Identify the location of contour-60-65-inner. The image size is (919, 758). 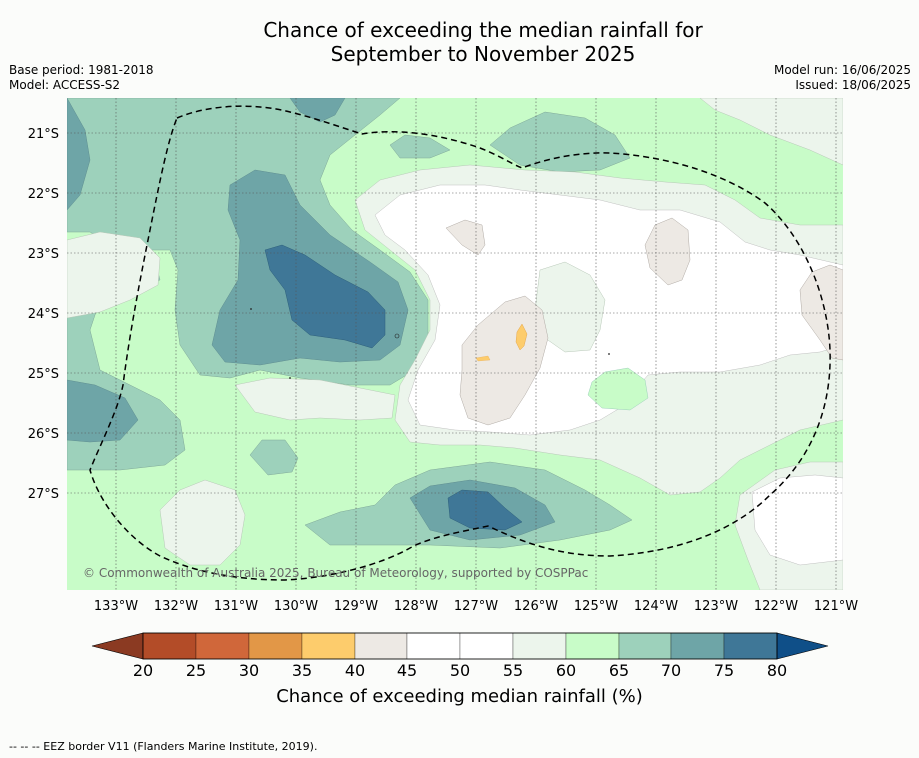
(618, 389).